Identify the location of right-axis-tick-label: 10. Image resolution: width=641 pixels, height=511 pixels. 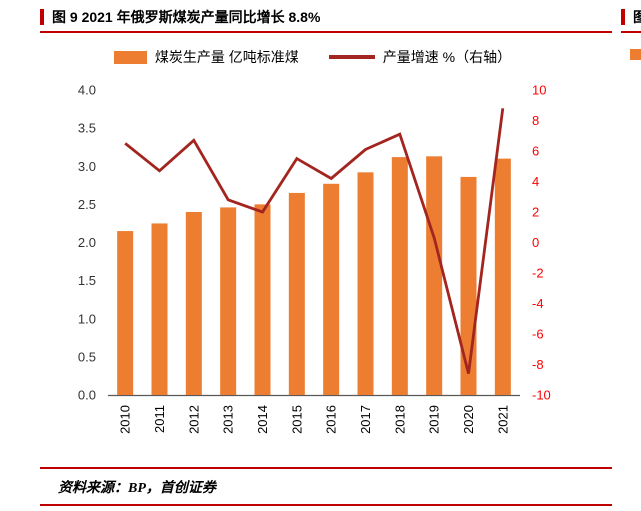
(539, 90).